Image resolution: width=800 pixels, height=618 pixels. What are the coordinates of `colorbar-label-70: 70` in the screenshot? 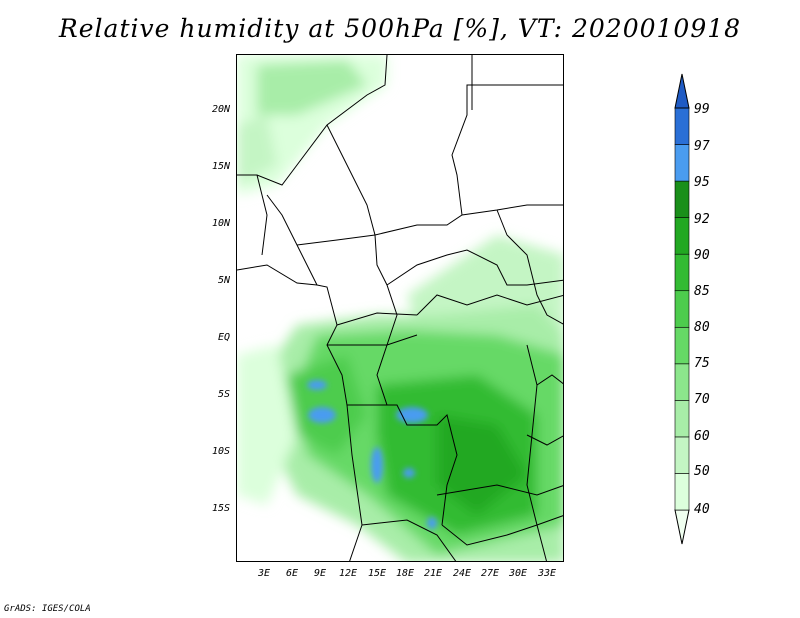 It's located at (702, 399).